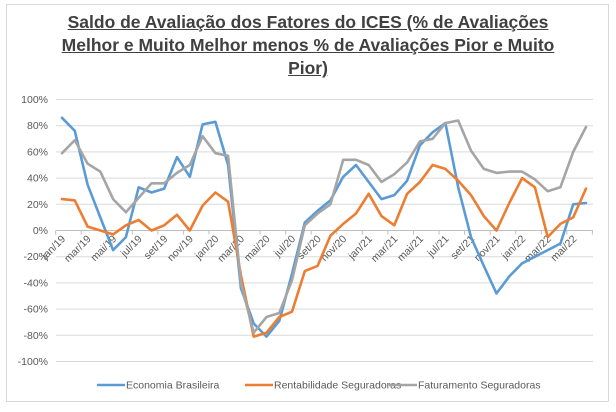 This screenshot has width=616, height=412. What do you see at coordinates (334, 248) in the screenshot?
I see `x-tick-label: nov/20` at bounding box center [334, 248].